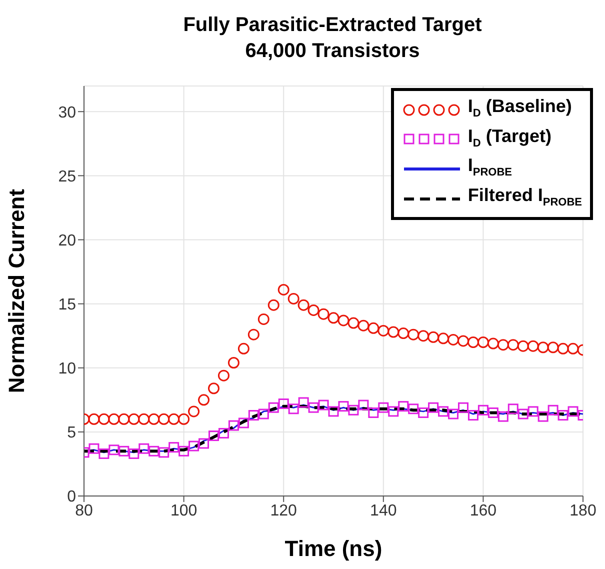  What do you see at coordinates (520, 108) in the screenshot?
I see `legend-label: I$_{D}$ (Baseline)` at bounding box center [520, 108].